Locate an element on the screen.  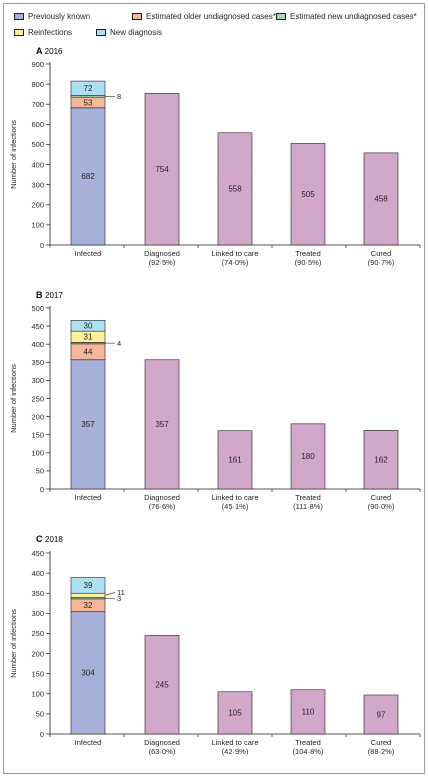
data-label-treated: 110 is located at coordinates (308, 712).